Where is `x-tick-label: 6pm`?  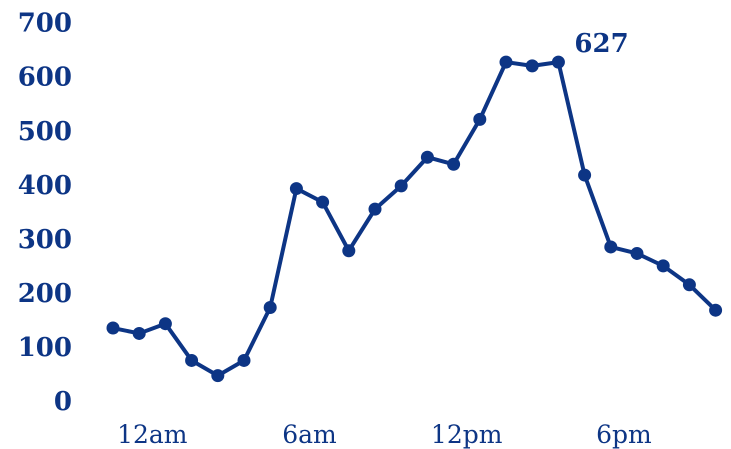 x-tick-label: 6pm is located at coordinates (624, 434).